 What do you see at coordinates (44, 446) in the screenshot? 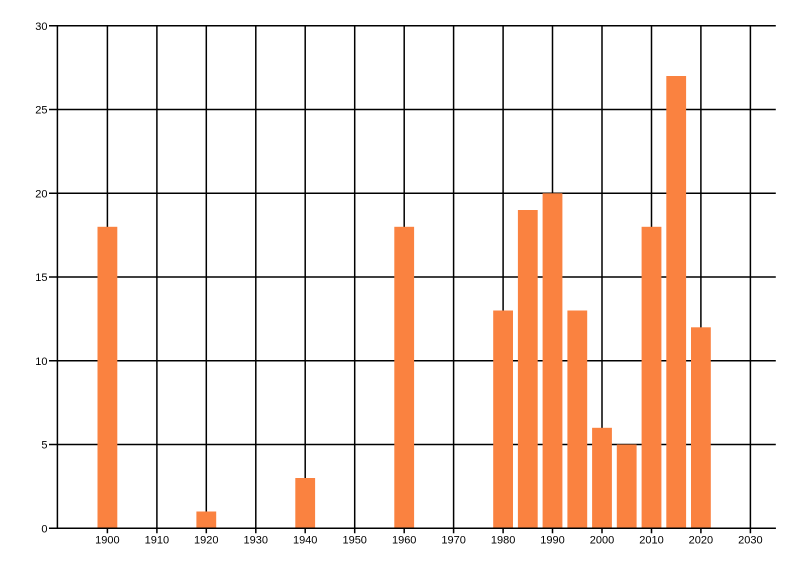
I see `svg-text: 5` at bounding box center [44, 446].